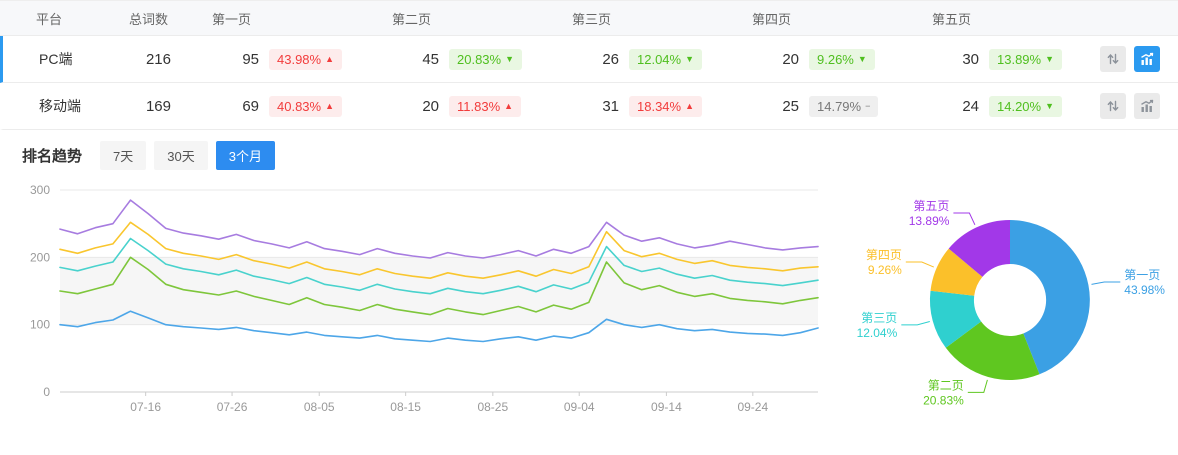  Describe the element at coordinates (430, 59) in the screenshot. I see `page-count: 45` at that location.